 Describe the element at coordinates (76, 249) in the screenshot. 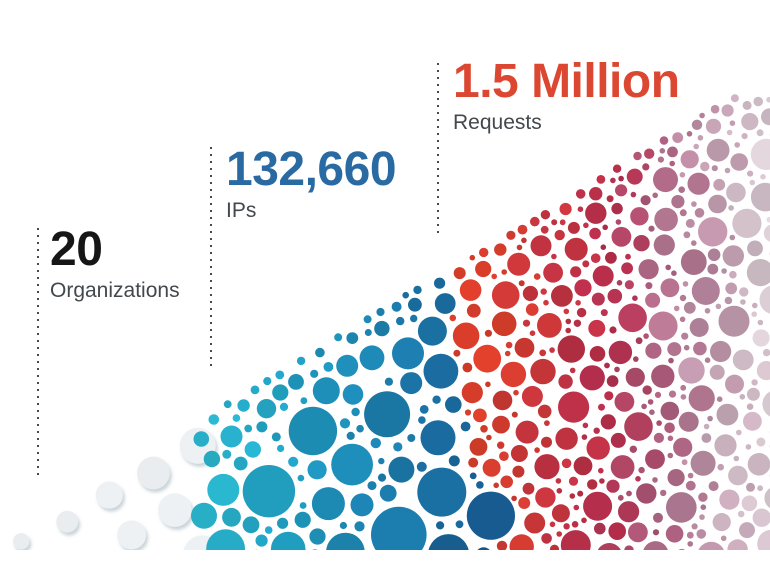

I see `organizations-value: 20` at that location.